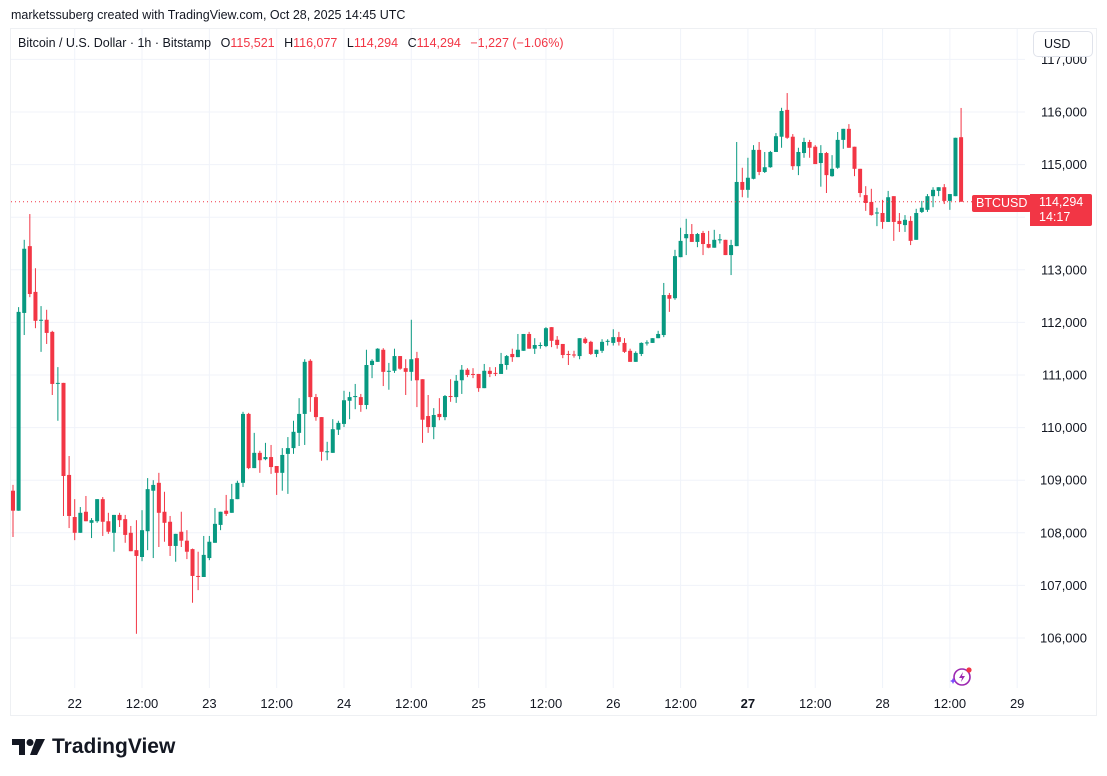  I want to click on tradingview-logo: TradingView, so click(93, 747).